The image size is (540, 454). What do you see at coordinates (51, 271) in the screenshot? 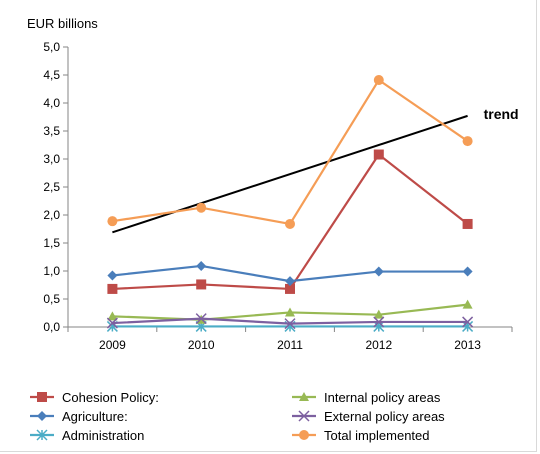
I see `y-tick-label: 1,0` at bounding box center [51, 271].